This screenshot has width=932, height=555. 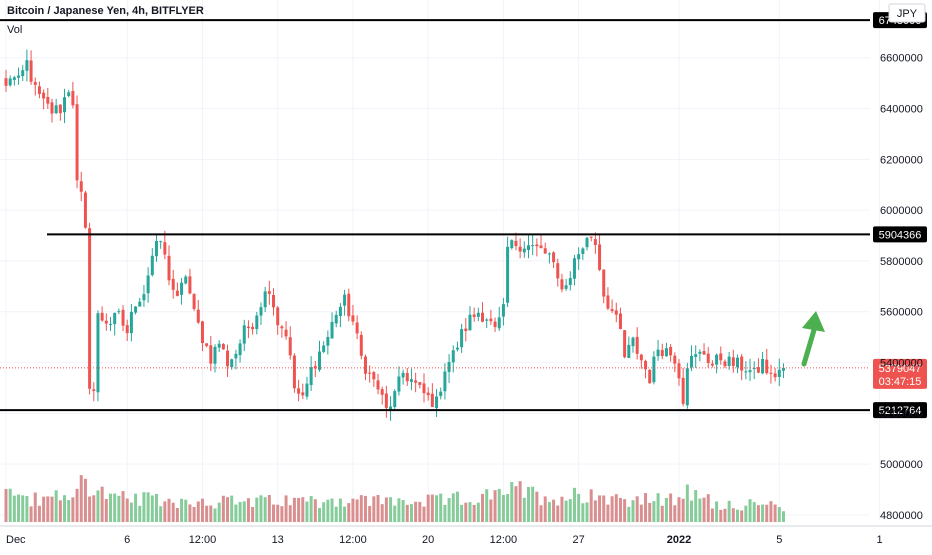 What do you see at coordinates (105, 11) in the screenshot?
I see `symbol-title: Bitcoin / Japanese Yen, 4h, BITFLYER` at bounding box center [105, 11].